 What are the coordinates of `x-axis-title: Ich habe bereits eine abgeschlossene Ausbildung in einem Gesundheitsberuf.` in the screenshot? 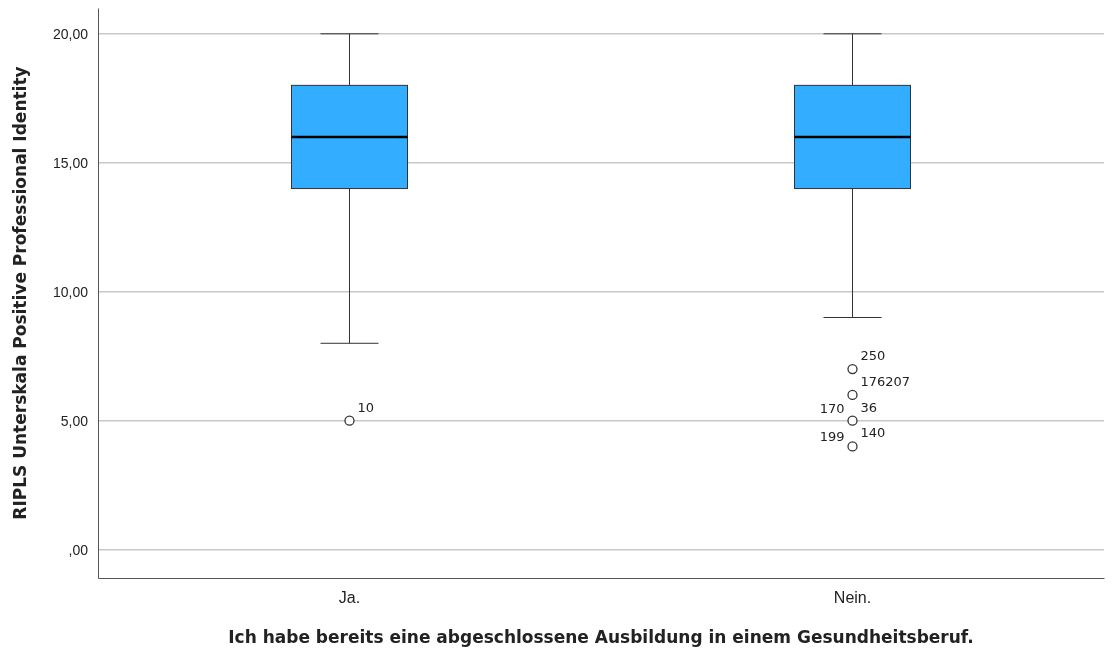 It's located at (601, 637).